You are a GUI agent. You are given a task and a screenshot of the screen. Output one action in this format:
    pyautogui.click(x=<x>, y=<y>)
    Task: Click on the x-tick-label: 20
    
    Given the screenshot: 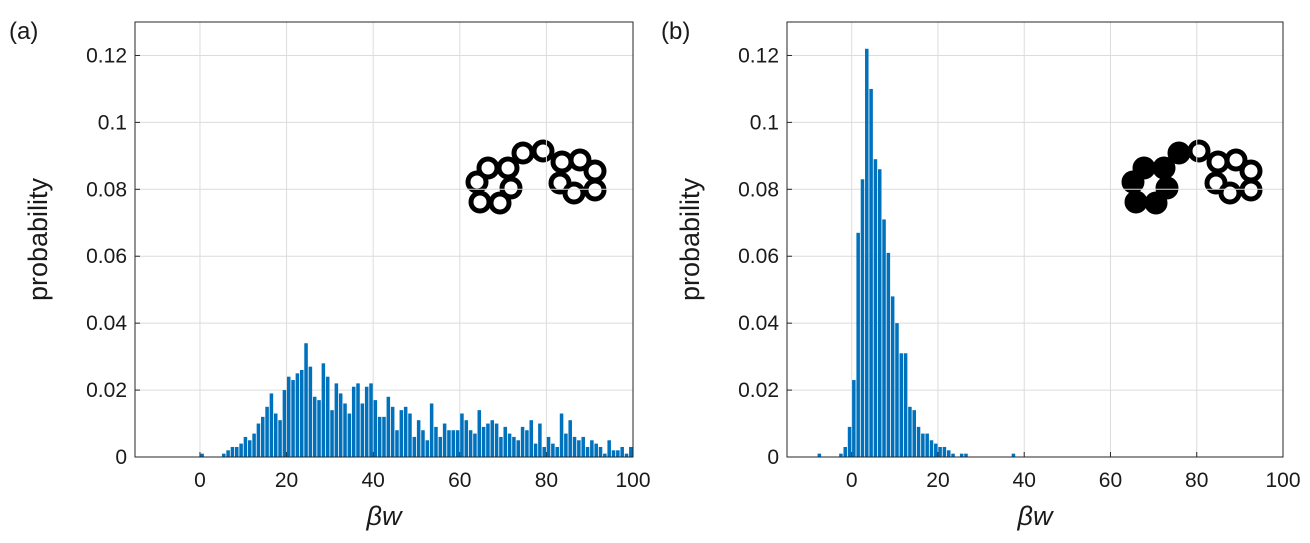 What is the action you would take?
    pyautogui.click(x=286, y=480)
    